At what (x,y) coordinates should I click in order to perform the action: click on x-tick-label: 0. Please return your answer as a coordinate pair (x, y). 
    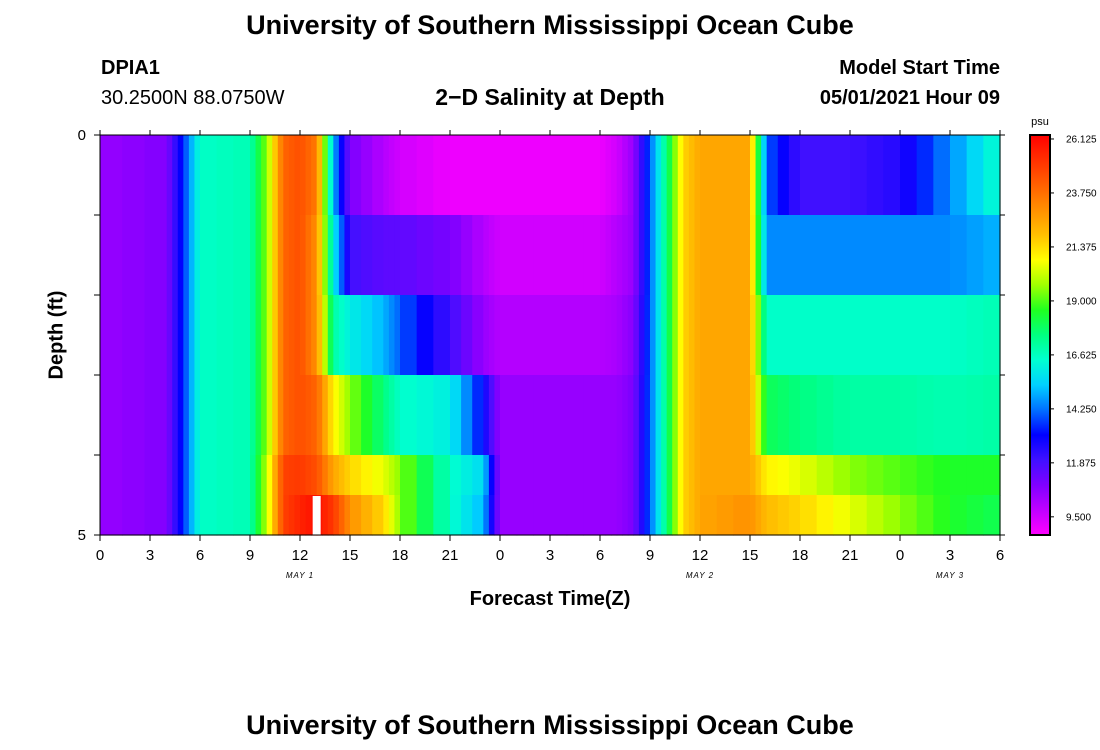
    Looking at the image, I should click on (900, 555).